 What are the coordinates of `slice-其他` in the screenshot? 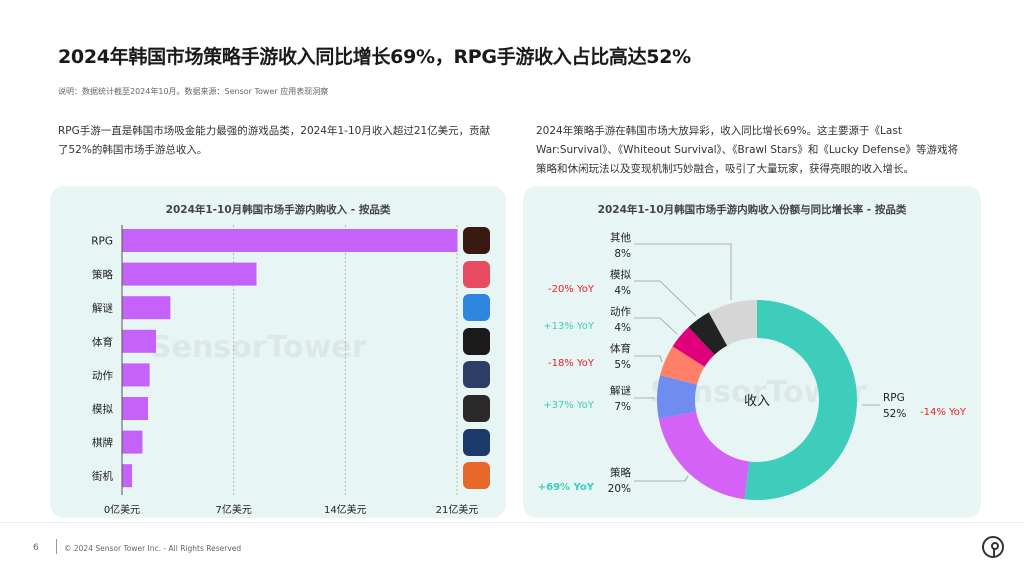 It's located at (732, 323).